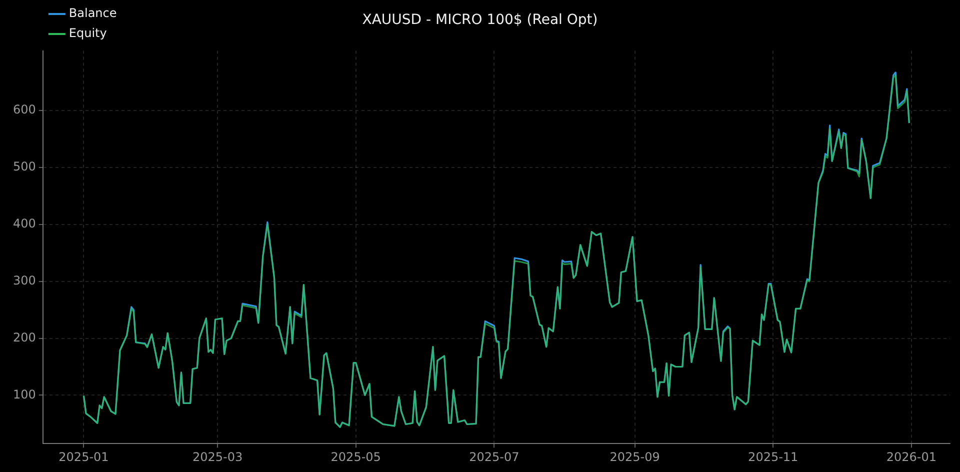 The width and height of the screenshot is (960, 472). I want to click on x-tick-label: 2025-05, so click(355, 457).